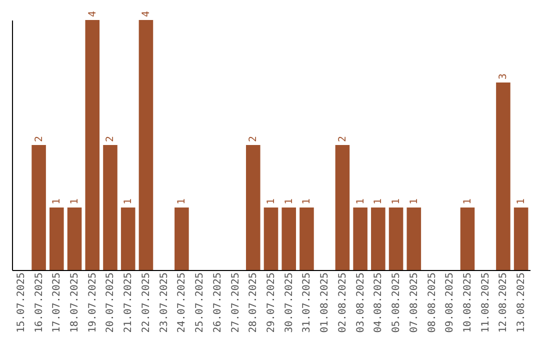 The width and height of the screenshot is (540, 340). Describe the element at coordinates (504, 76) in the screenshot. I see `data-label: 3` at that location.